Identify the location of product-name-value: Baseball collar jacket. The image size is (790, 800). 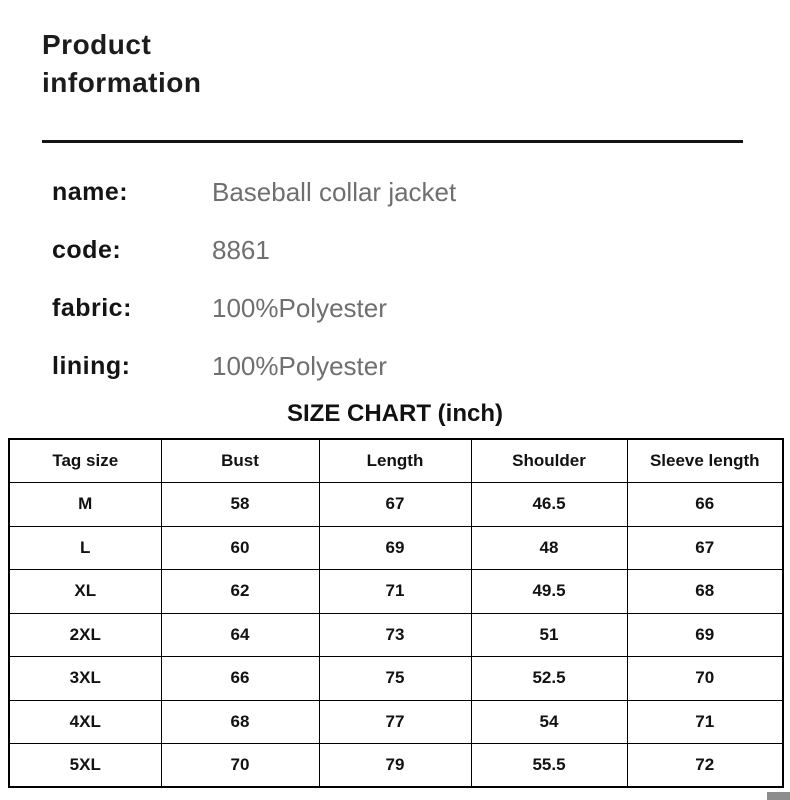
(334, 191).